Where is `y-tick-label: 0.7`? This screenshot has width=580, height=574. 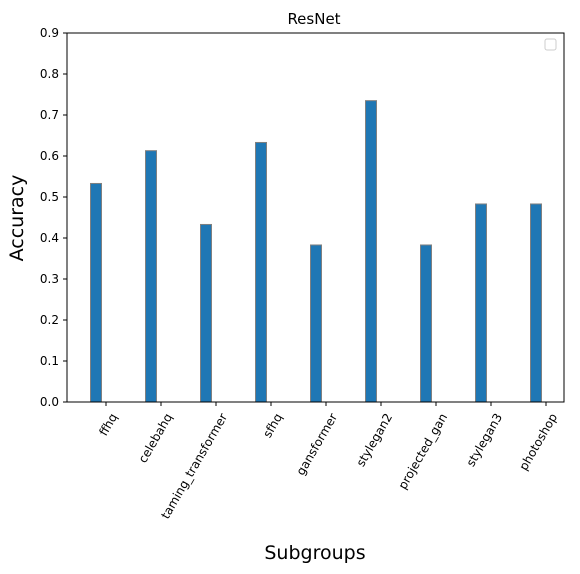 y-tick-label: 0.7 is located at coordinates (49, 115).